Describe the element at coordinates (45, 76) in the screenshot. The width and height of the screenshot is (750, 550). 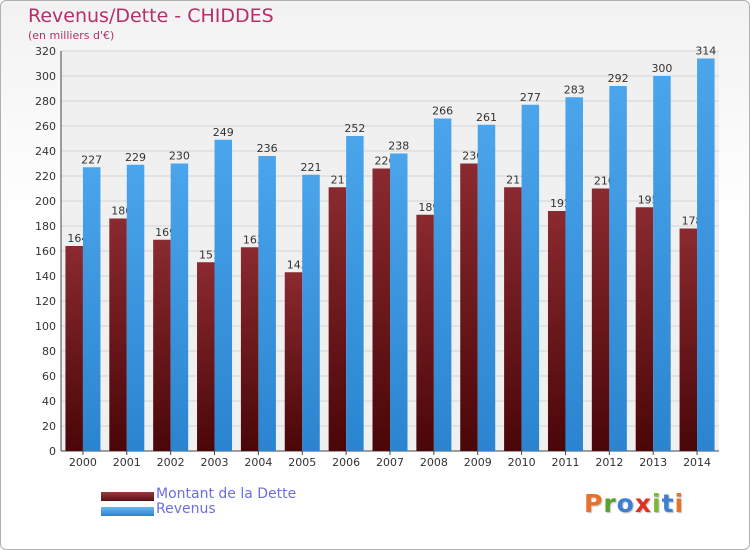
I see `y-tick-label: 300` at that location.